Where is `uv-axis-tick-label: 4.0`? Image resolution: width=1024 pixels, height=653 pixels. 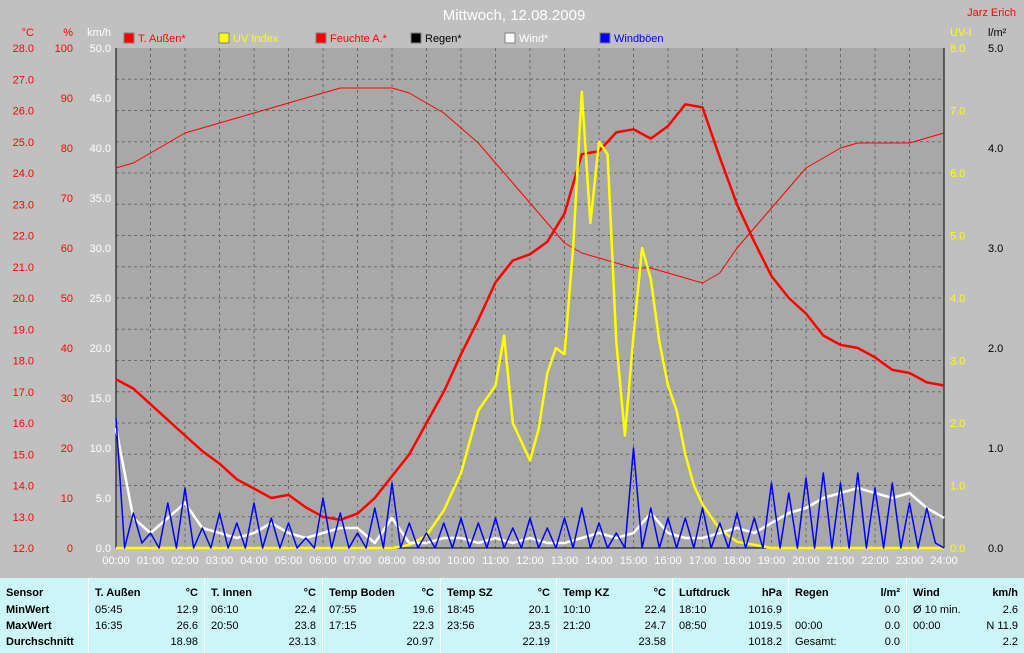
uv-axis-tick-label: 4.0 is located at coordinates (957, 299).